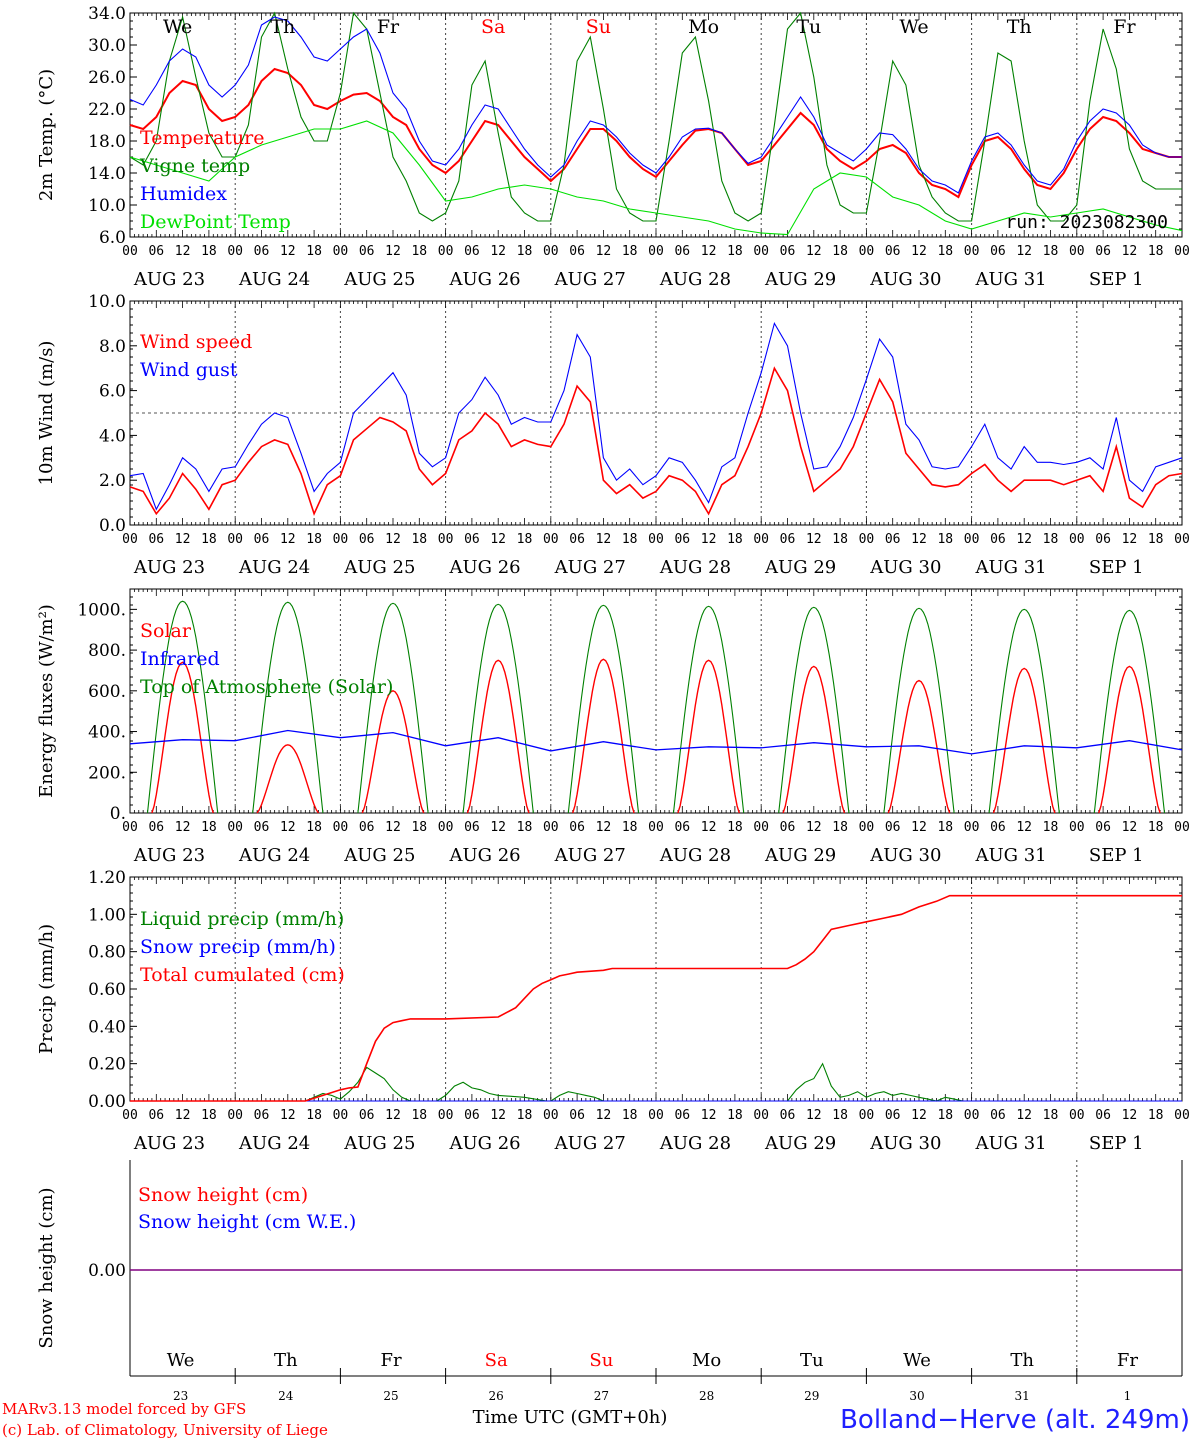 Image resolution: width=1194 pixels, height=1440 pixels. What do you see at coordinates (124, 1409) in the screenshot?
I see `model-credit: MARv3.13 model forced by GFS` at bounding box center [124, 1409].